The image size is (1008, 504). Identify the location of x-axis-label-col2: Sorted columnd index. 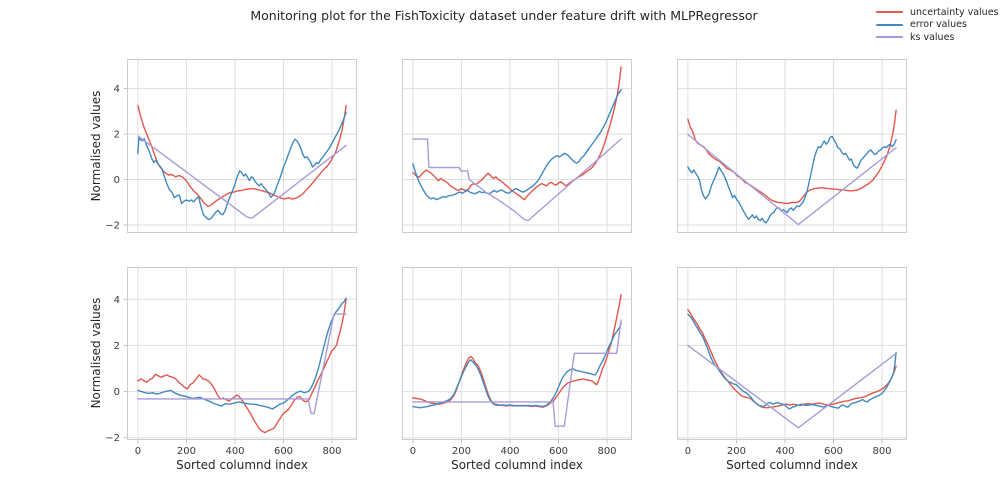
(517, 465).